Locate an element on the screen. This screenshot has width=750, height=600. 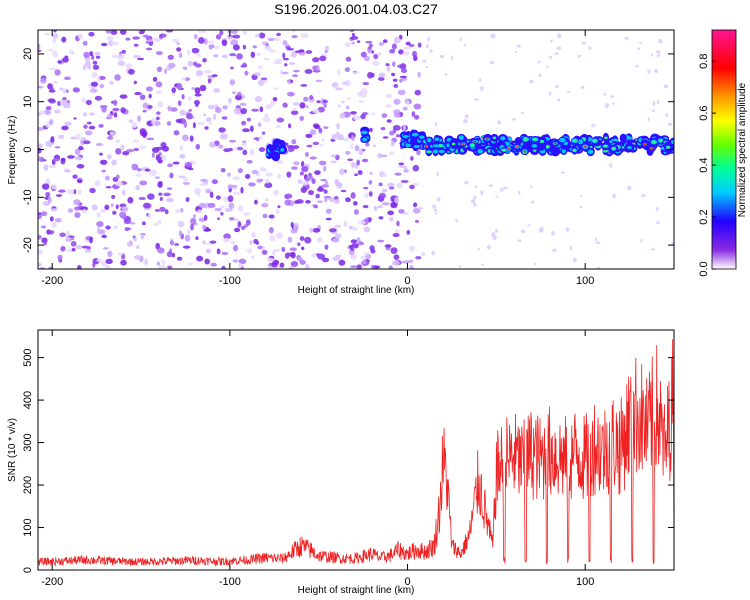
spectrogram-y-tick-label: 10 is located at coordinates (28, 102).